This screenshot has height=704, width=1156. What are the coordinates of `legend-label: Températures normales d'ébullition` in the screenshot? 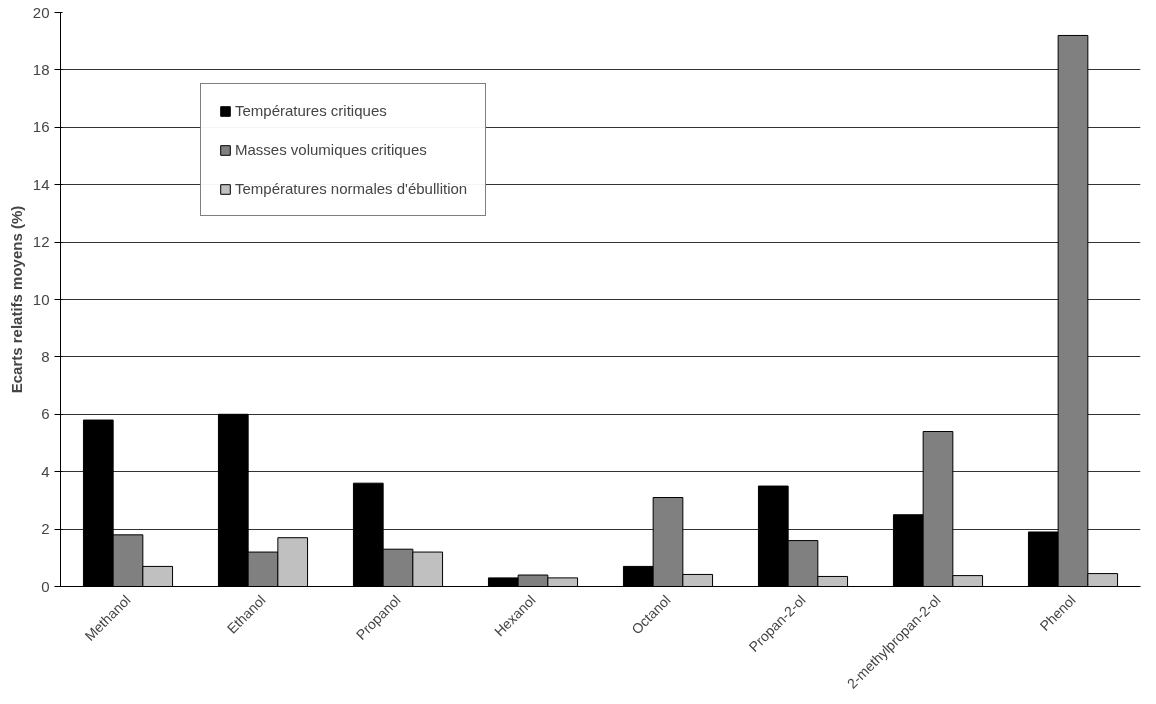 It's located at (351, 188).